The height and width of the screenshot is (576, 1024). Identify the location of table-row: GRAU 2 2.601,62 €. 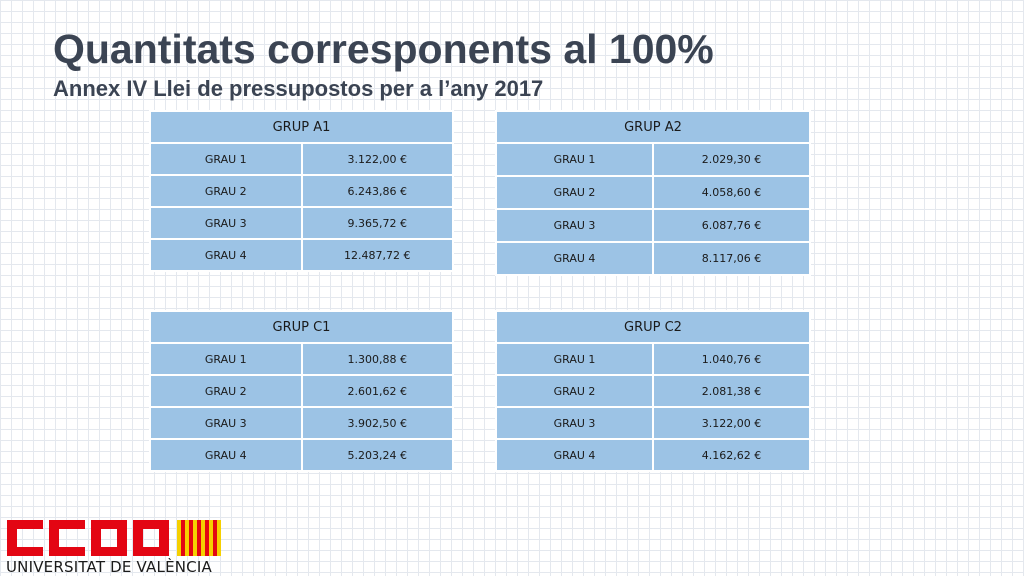
(301, 391).